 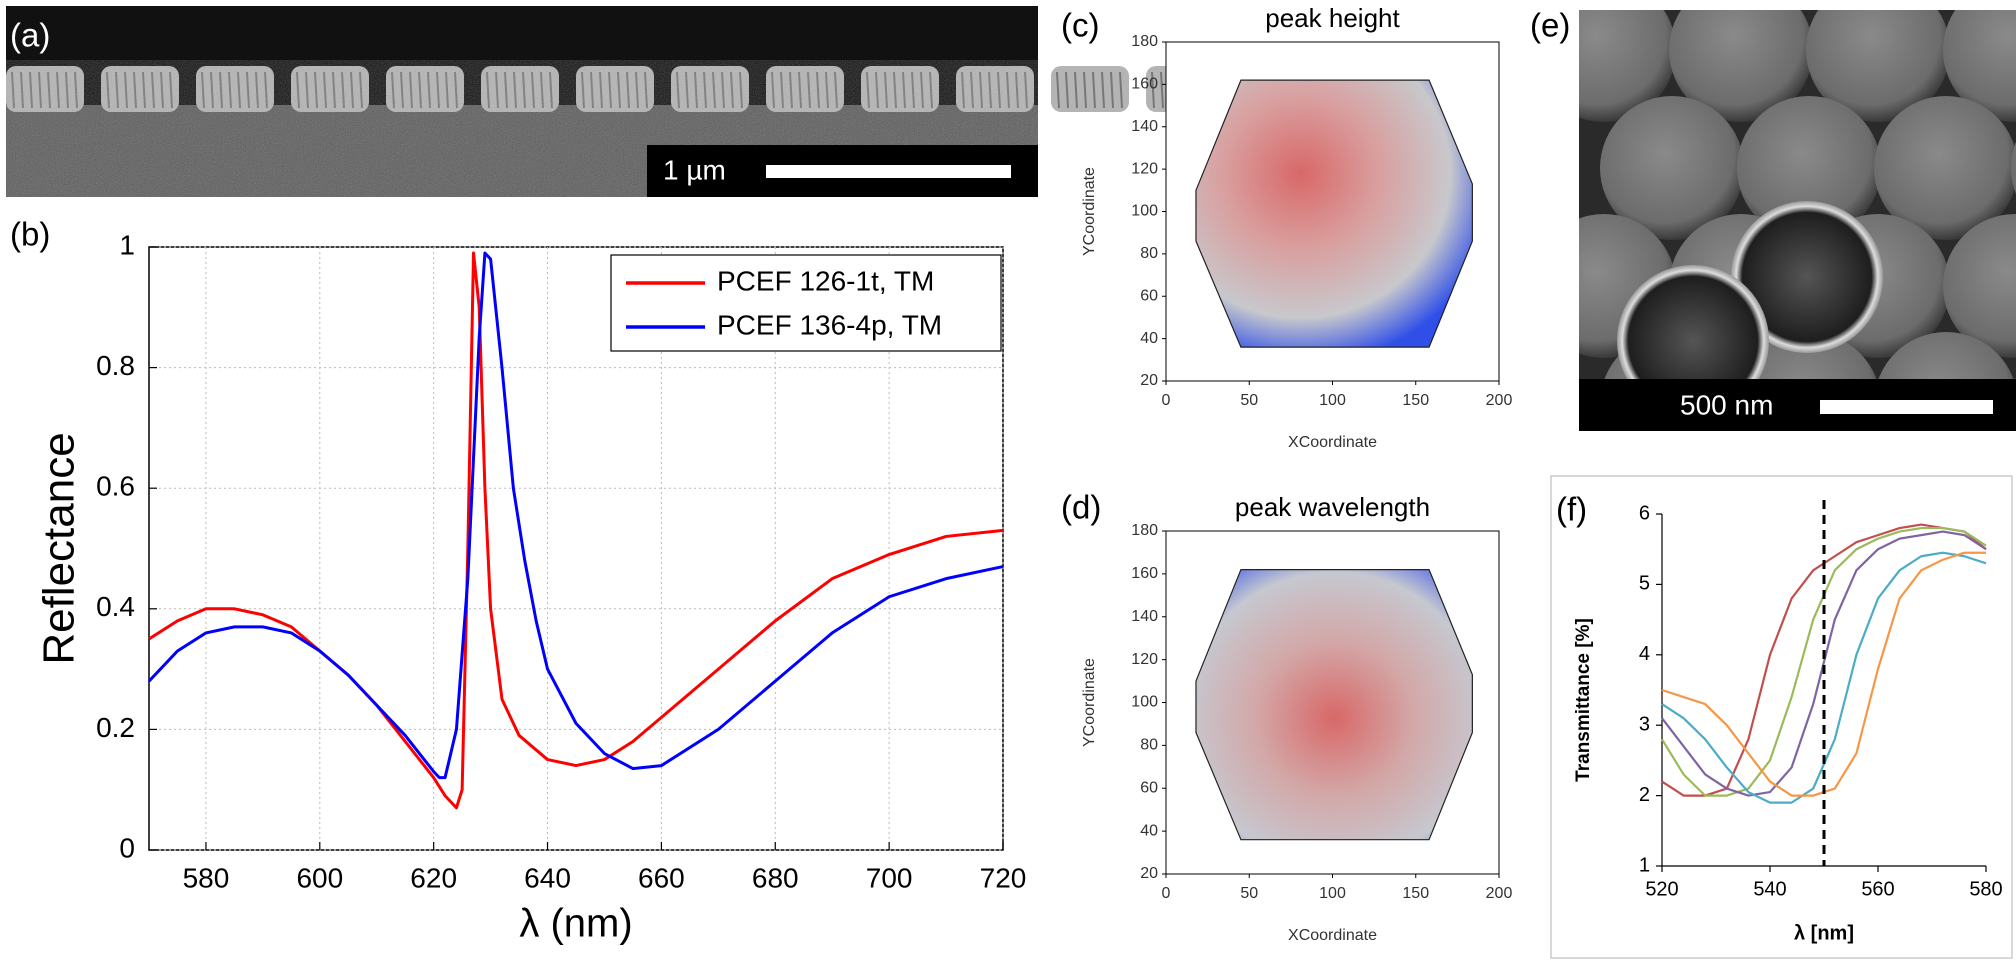 I want to click on wafer-map, so click(x=1334, y=213).